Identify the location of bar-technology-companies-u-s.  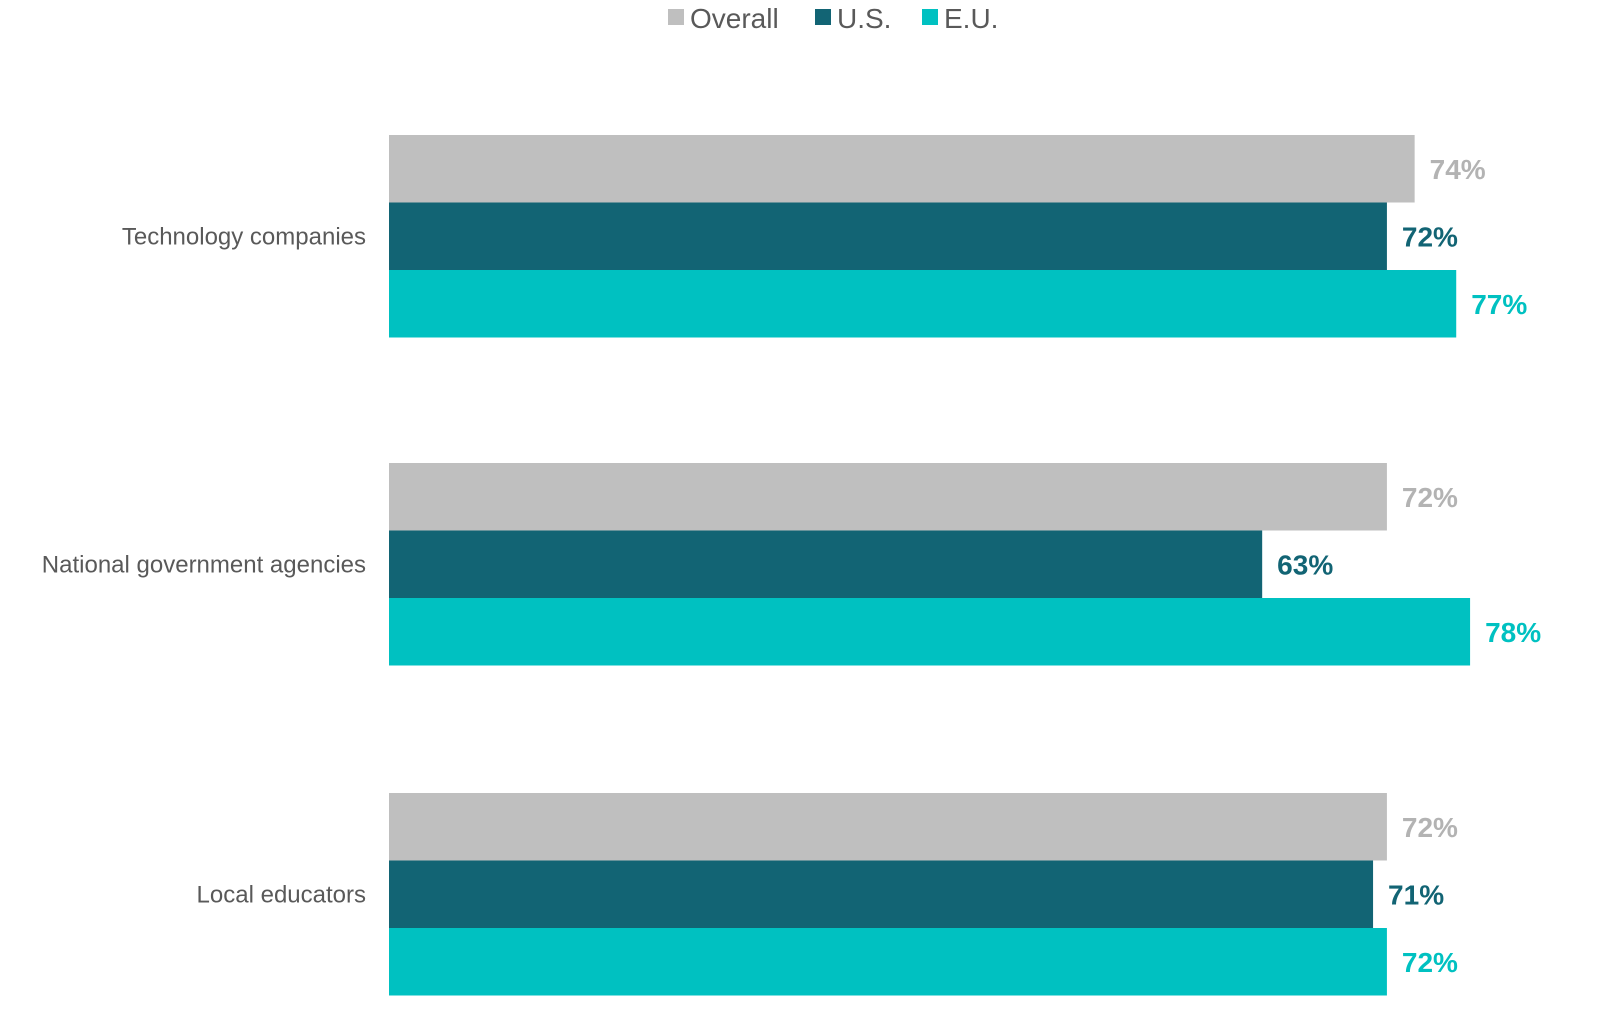
(888, 236).